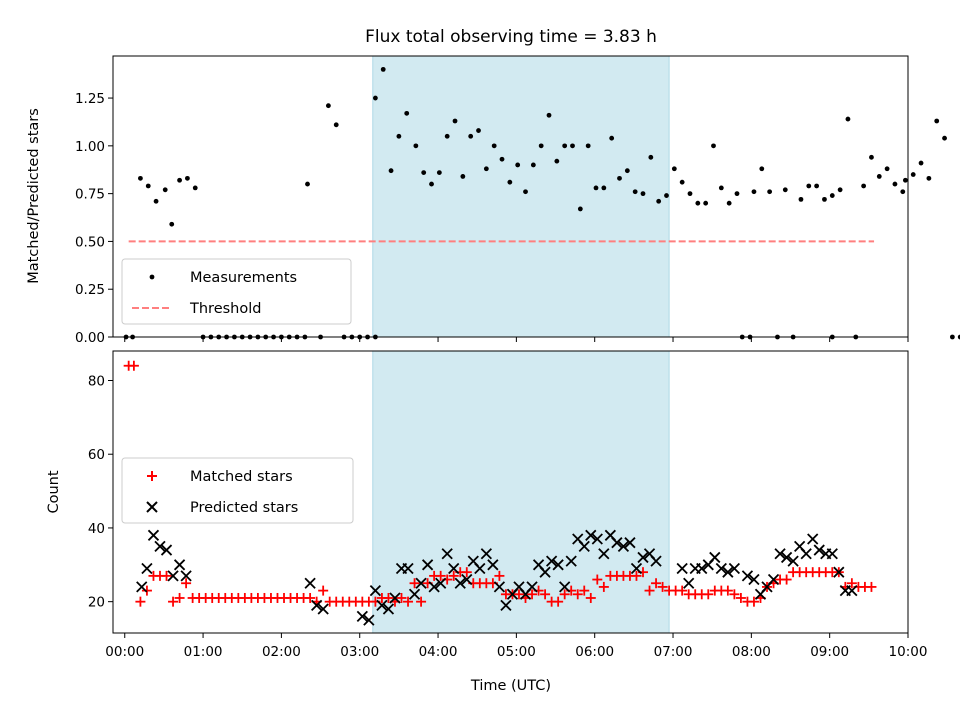  I want to click on top-y-tick-label: 1.00, so click(90, 147).